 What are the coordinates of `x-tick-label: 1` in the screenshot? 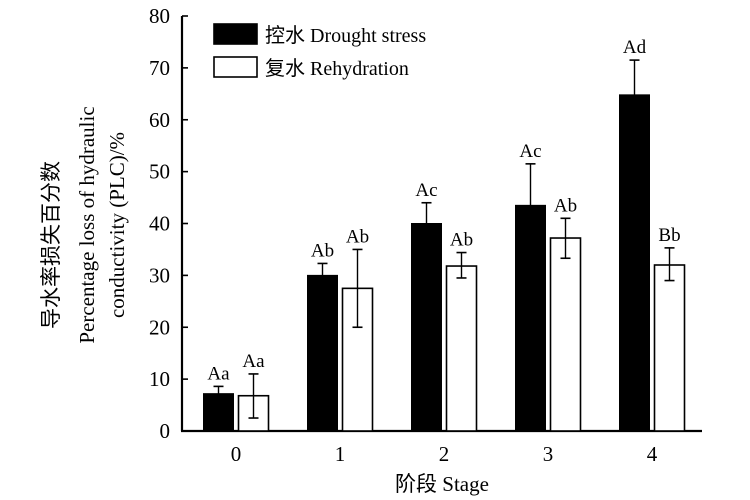 It's located at (340, 454).